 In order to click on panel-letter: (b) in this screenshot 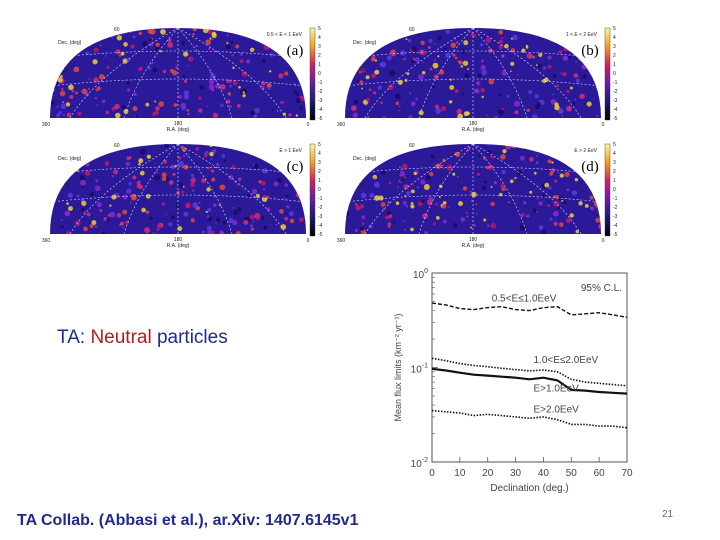, I will do `click(590, 51)`.